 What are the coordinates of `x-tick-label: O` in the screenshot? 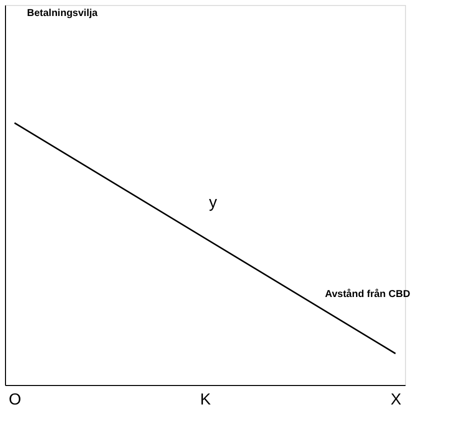 It's located at (15, 400).